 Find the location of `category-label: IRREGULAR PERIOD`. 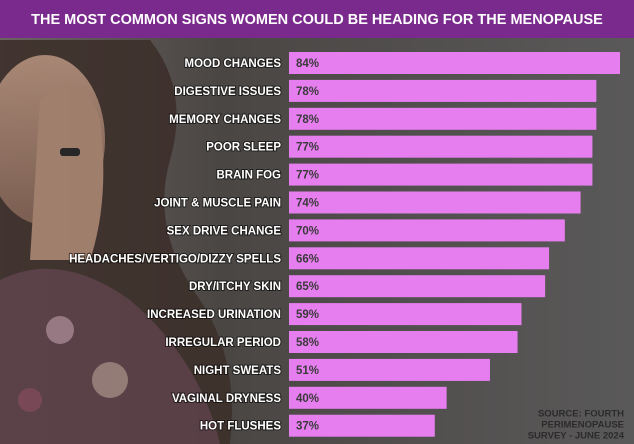

category-label: IRREGULAR PERIOD is located at coordinates (223, 343).